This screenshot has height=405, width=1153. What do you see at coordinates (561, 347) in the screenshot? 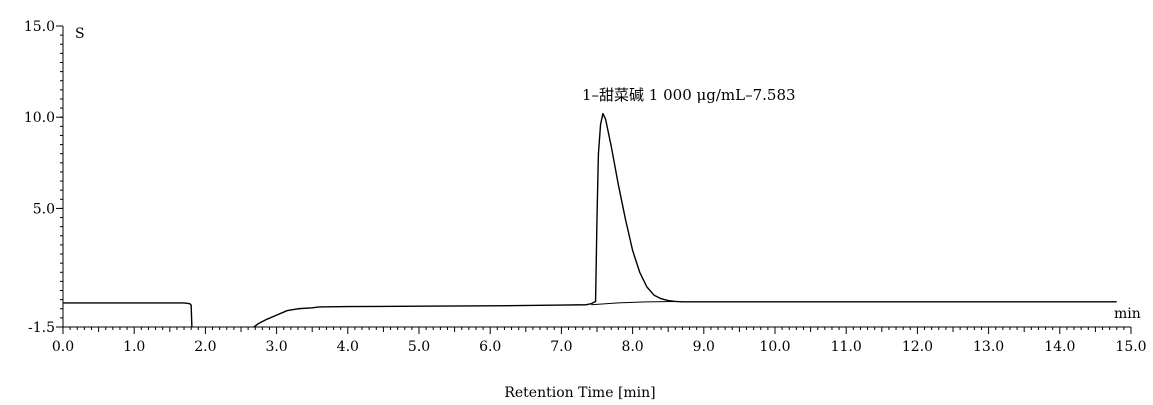
I see `x-tick-label: 7.0` at bounding box center [561, 347].